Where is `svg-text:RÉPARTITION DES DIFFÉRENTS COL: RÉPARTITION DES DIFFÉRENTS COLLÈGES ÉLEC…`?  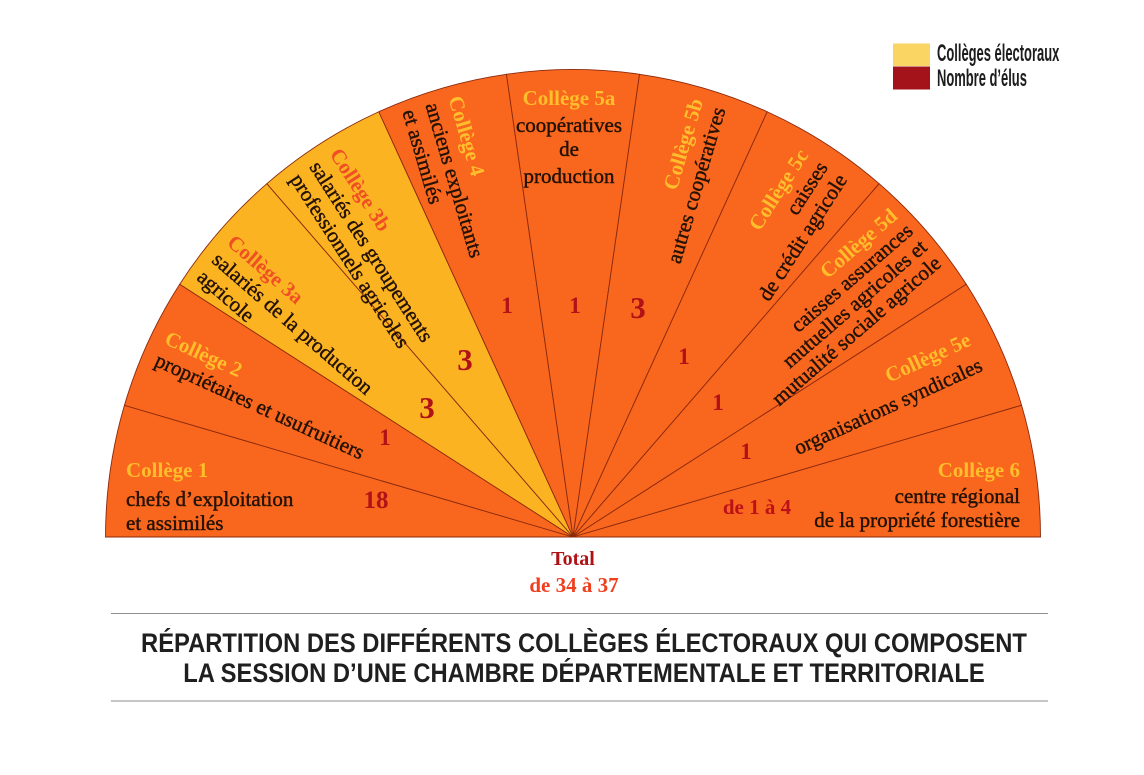
svg-text:RÉPARTITION DES DIFFÉRENTS COL: RÉPARTITION DES DIFFÉRENTS COLLÈGES ÉLEC… is located at coordinates (584, 643).